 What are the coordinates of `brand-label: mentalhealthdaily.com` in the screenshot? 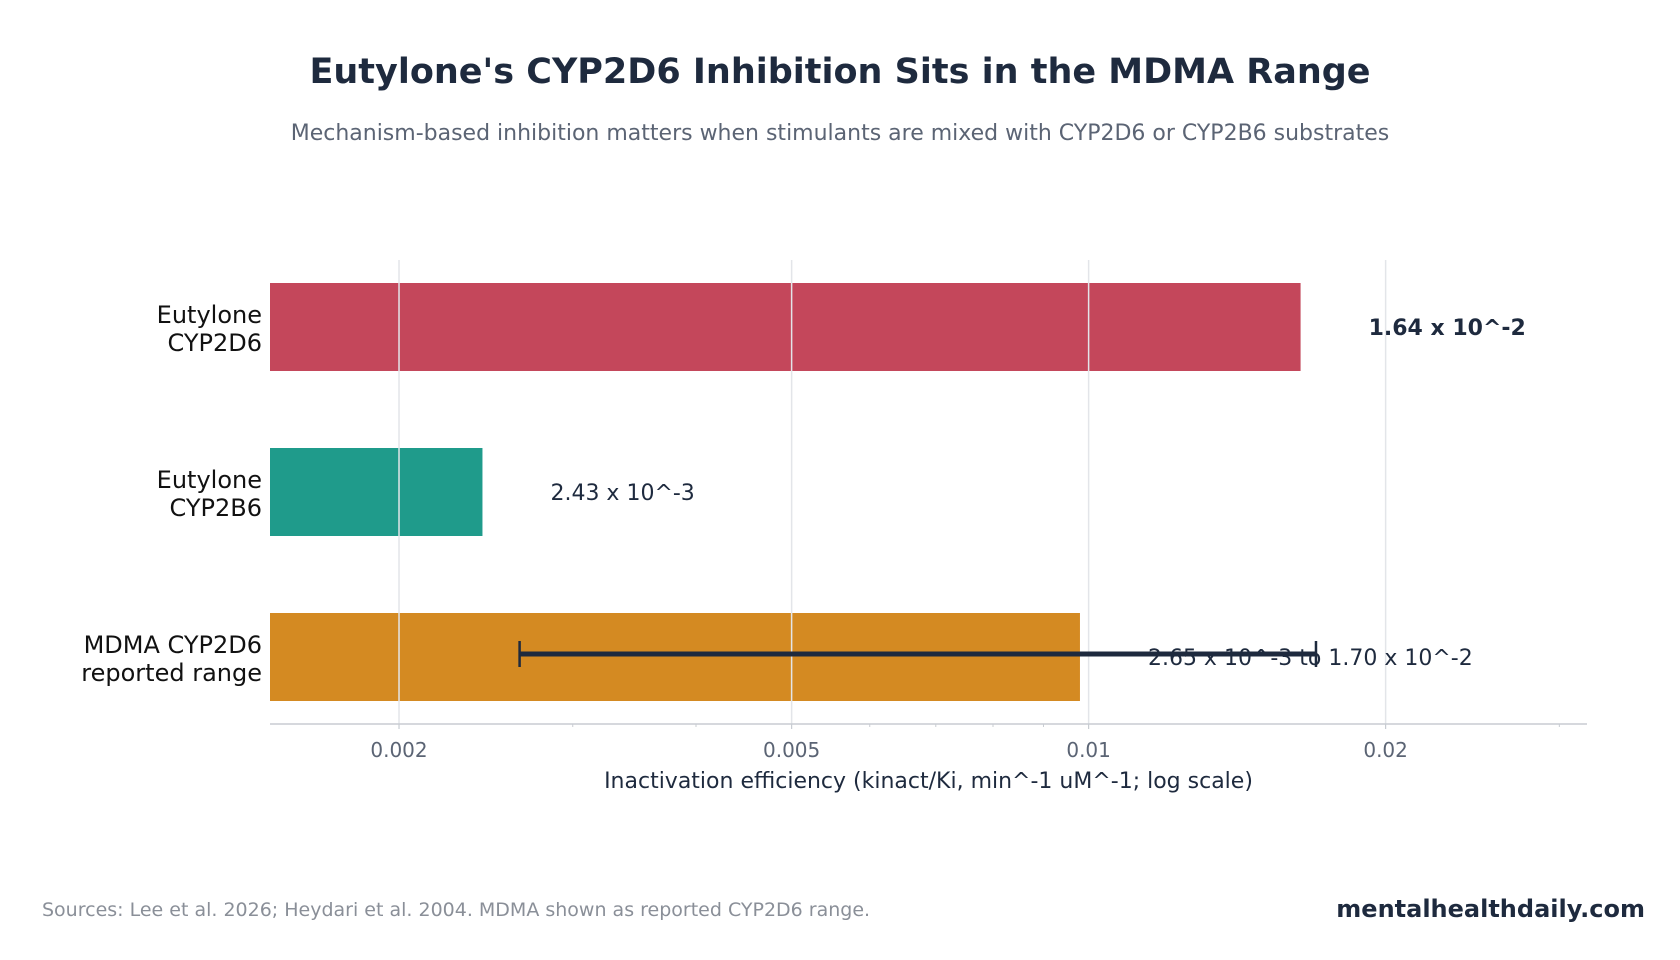 It's located at (1490, 909).